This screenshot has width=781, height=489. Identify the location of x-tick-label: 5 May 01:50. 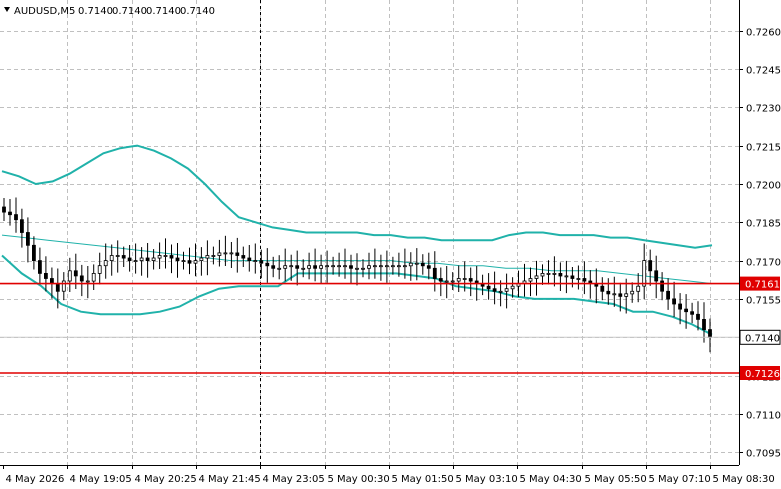
(423, 479).